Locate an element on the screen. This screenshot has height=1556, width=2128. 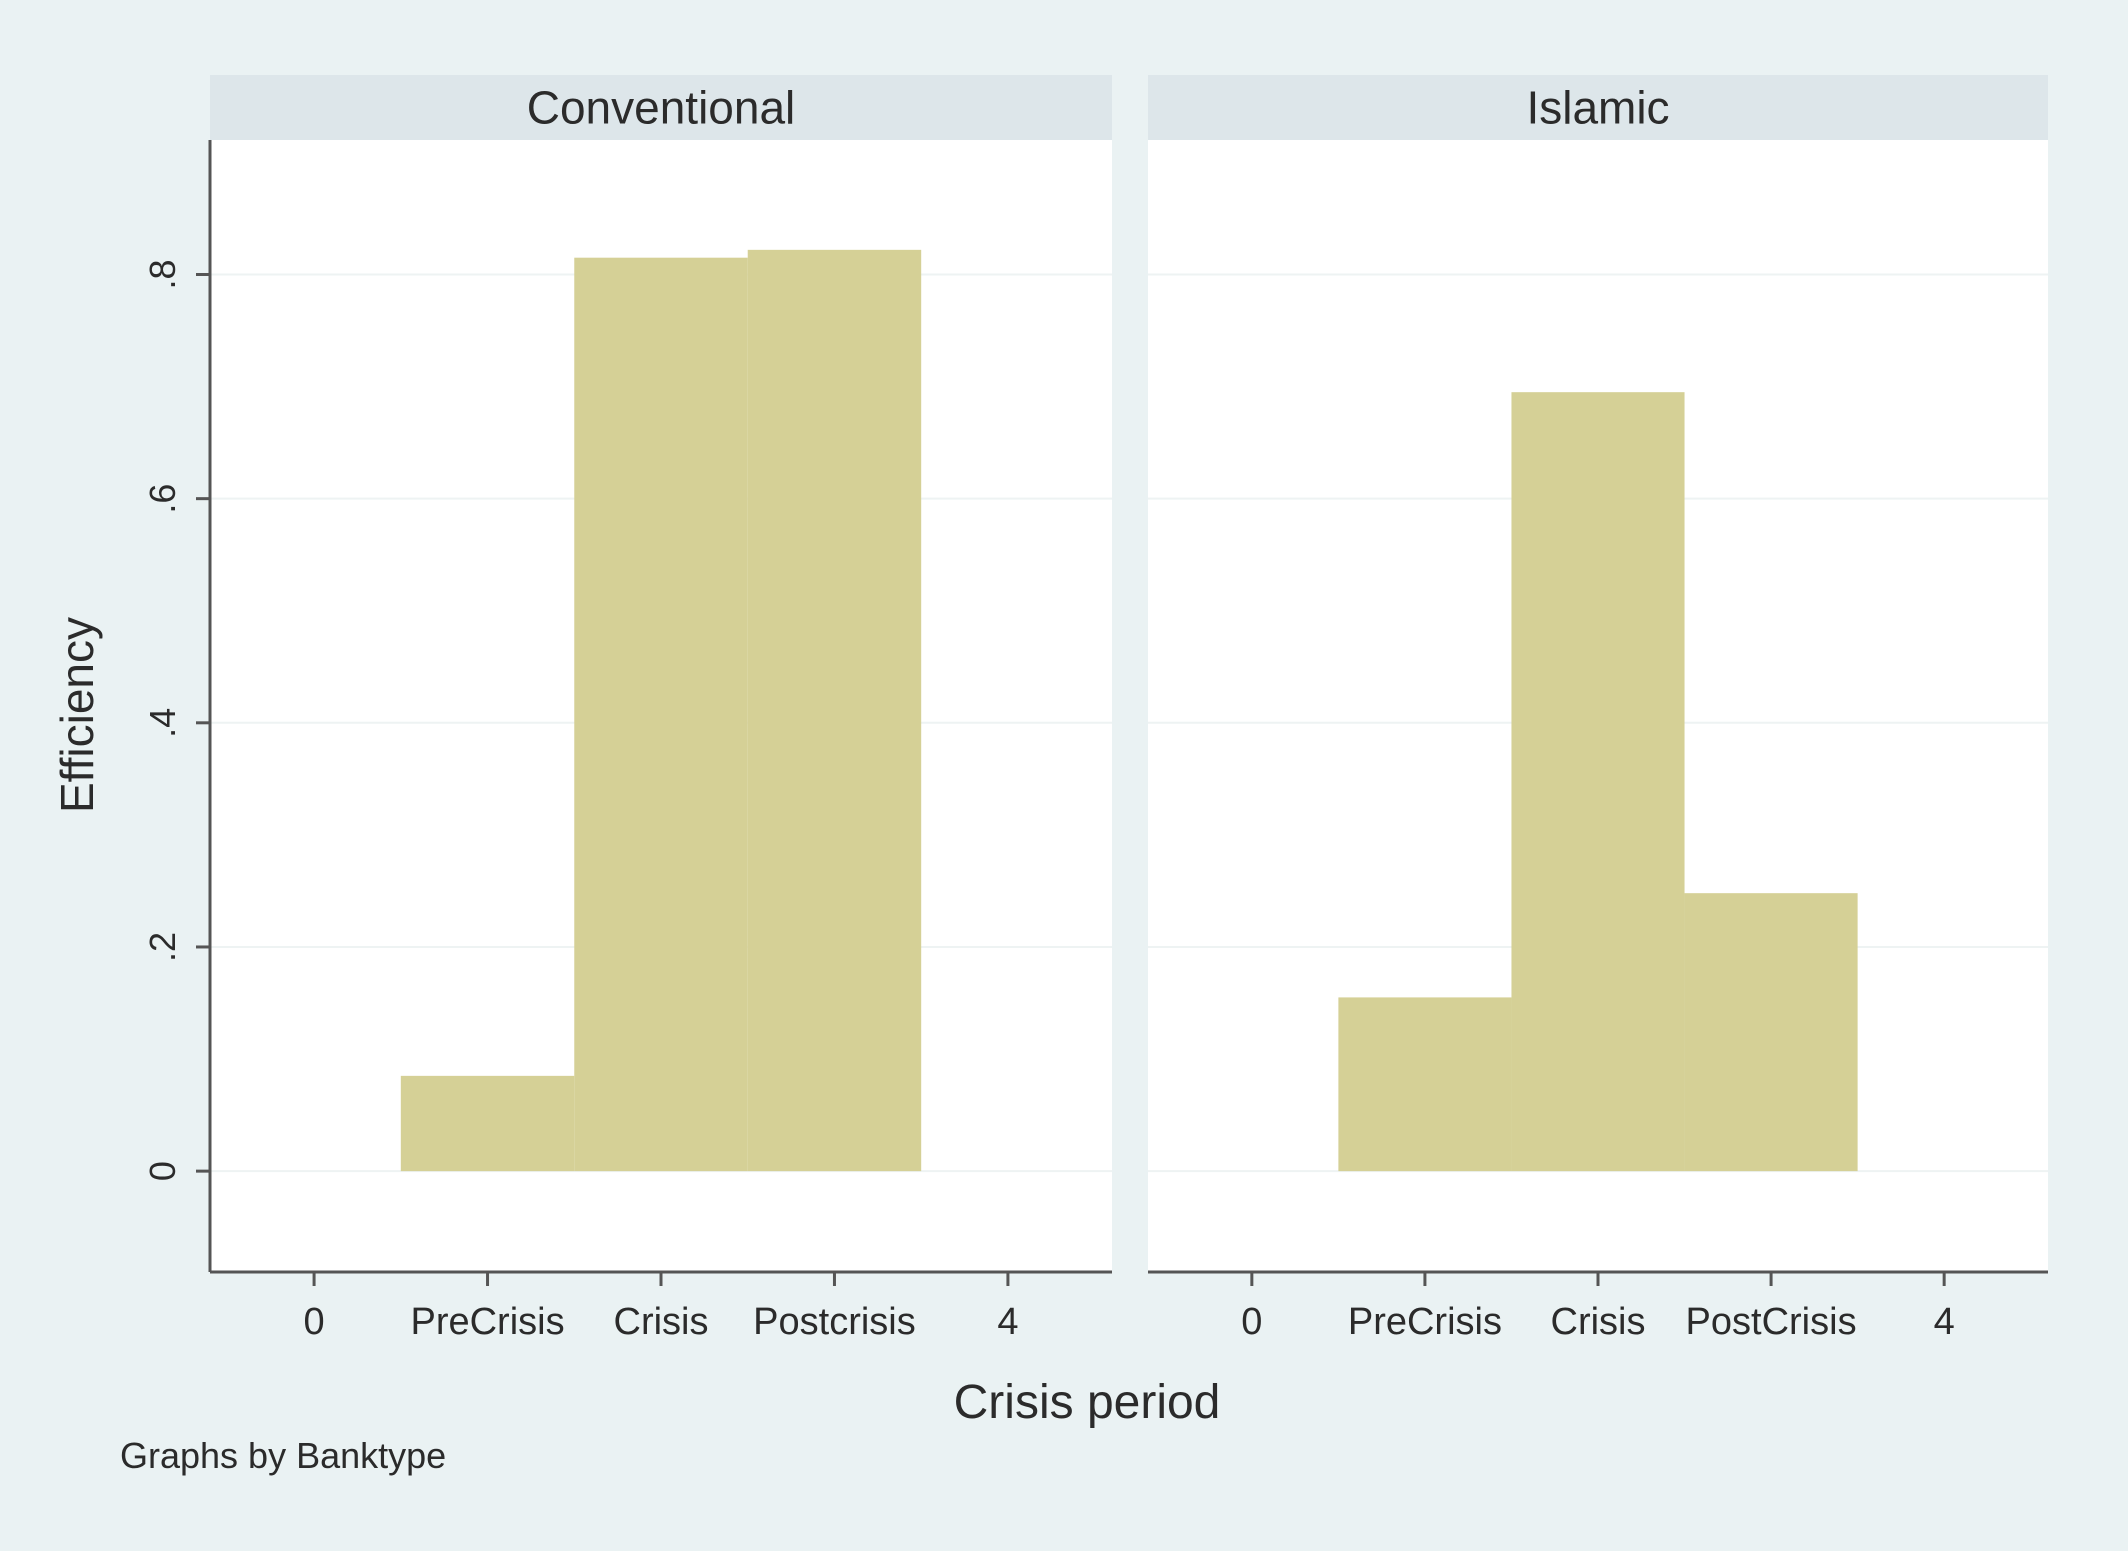
panel-title: Islamic is located at coordinates (1597, 108).